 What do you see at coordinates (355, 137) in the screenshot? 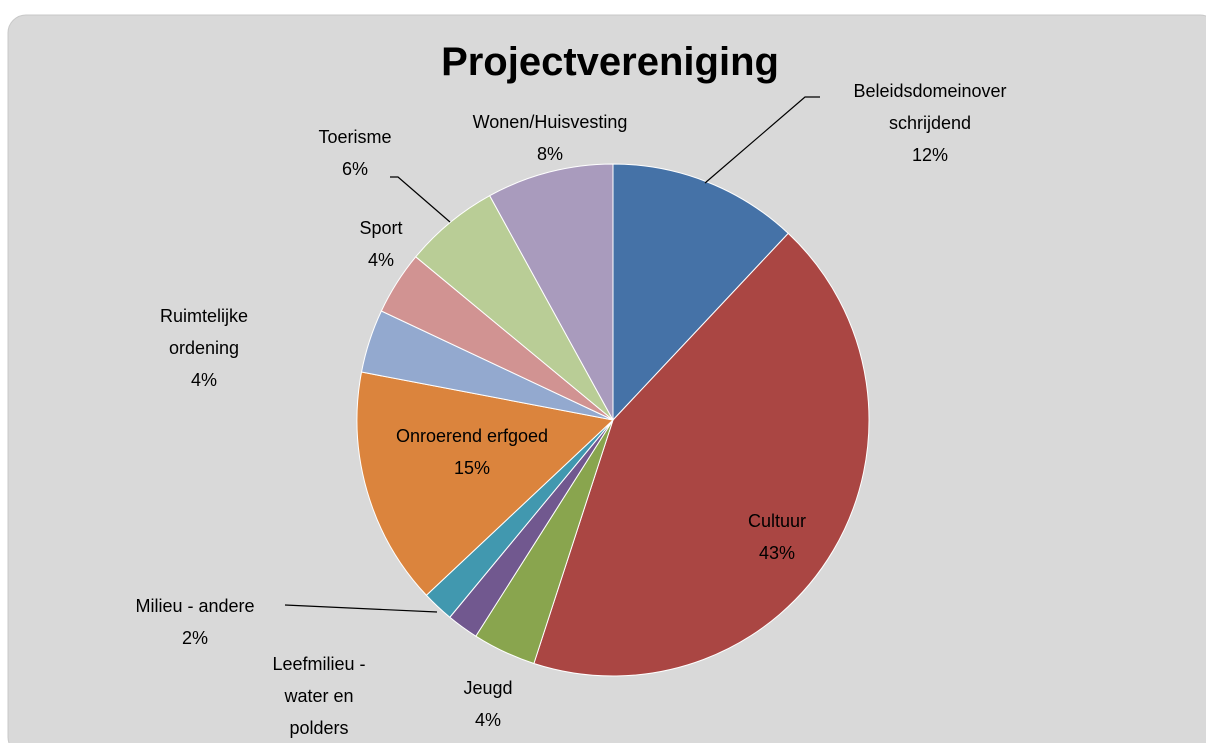
I see `category-label: Toerisme` at bounding box center [355, 137].